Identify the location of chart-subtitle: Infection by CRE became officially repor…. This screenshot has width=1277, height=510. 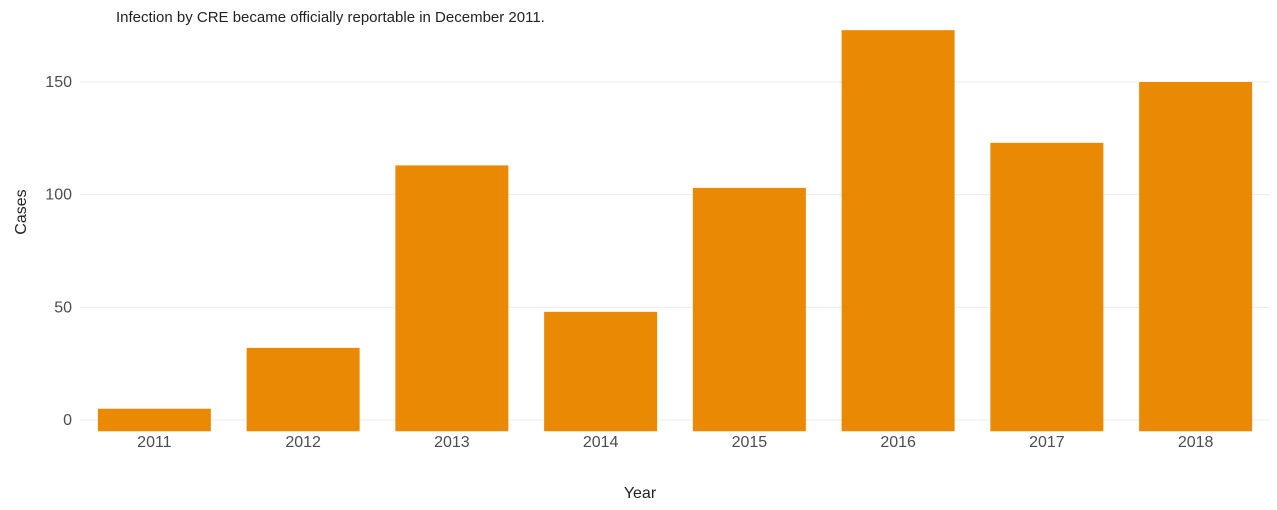
(330, 17).